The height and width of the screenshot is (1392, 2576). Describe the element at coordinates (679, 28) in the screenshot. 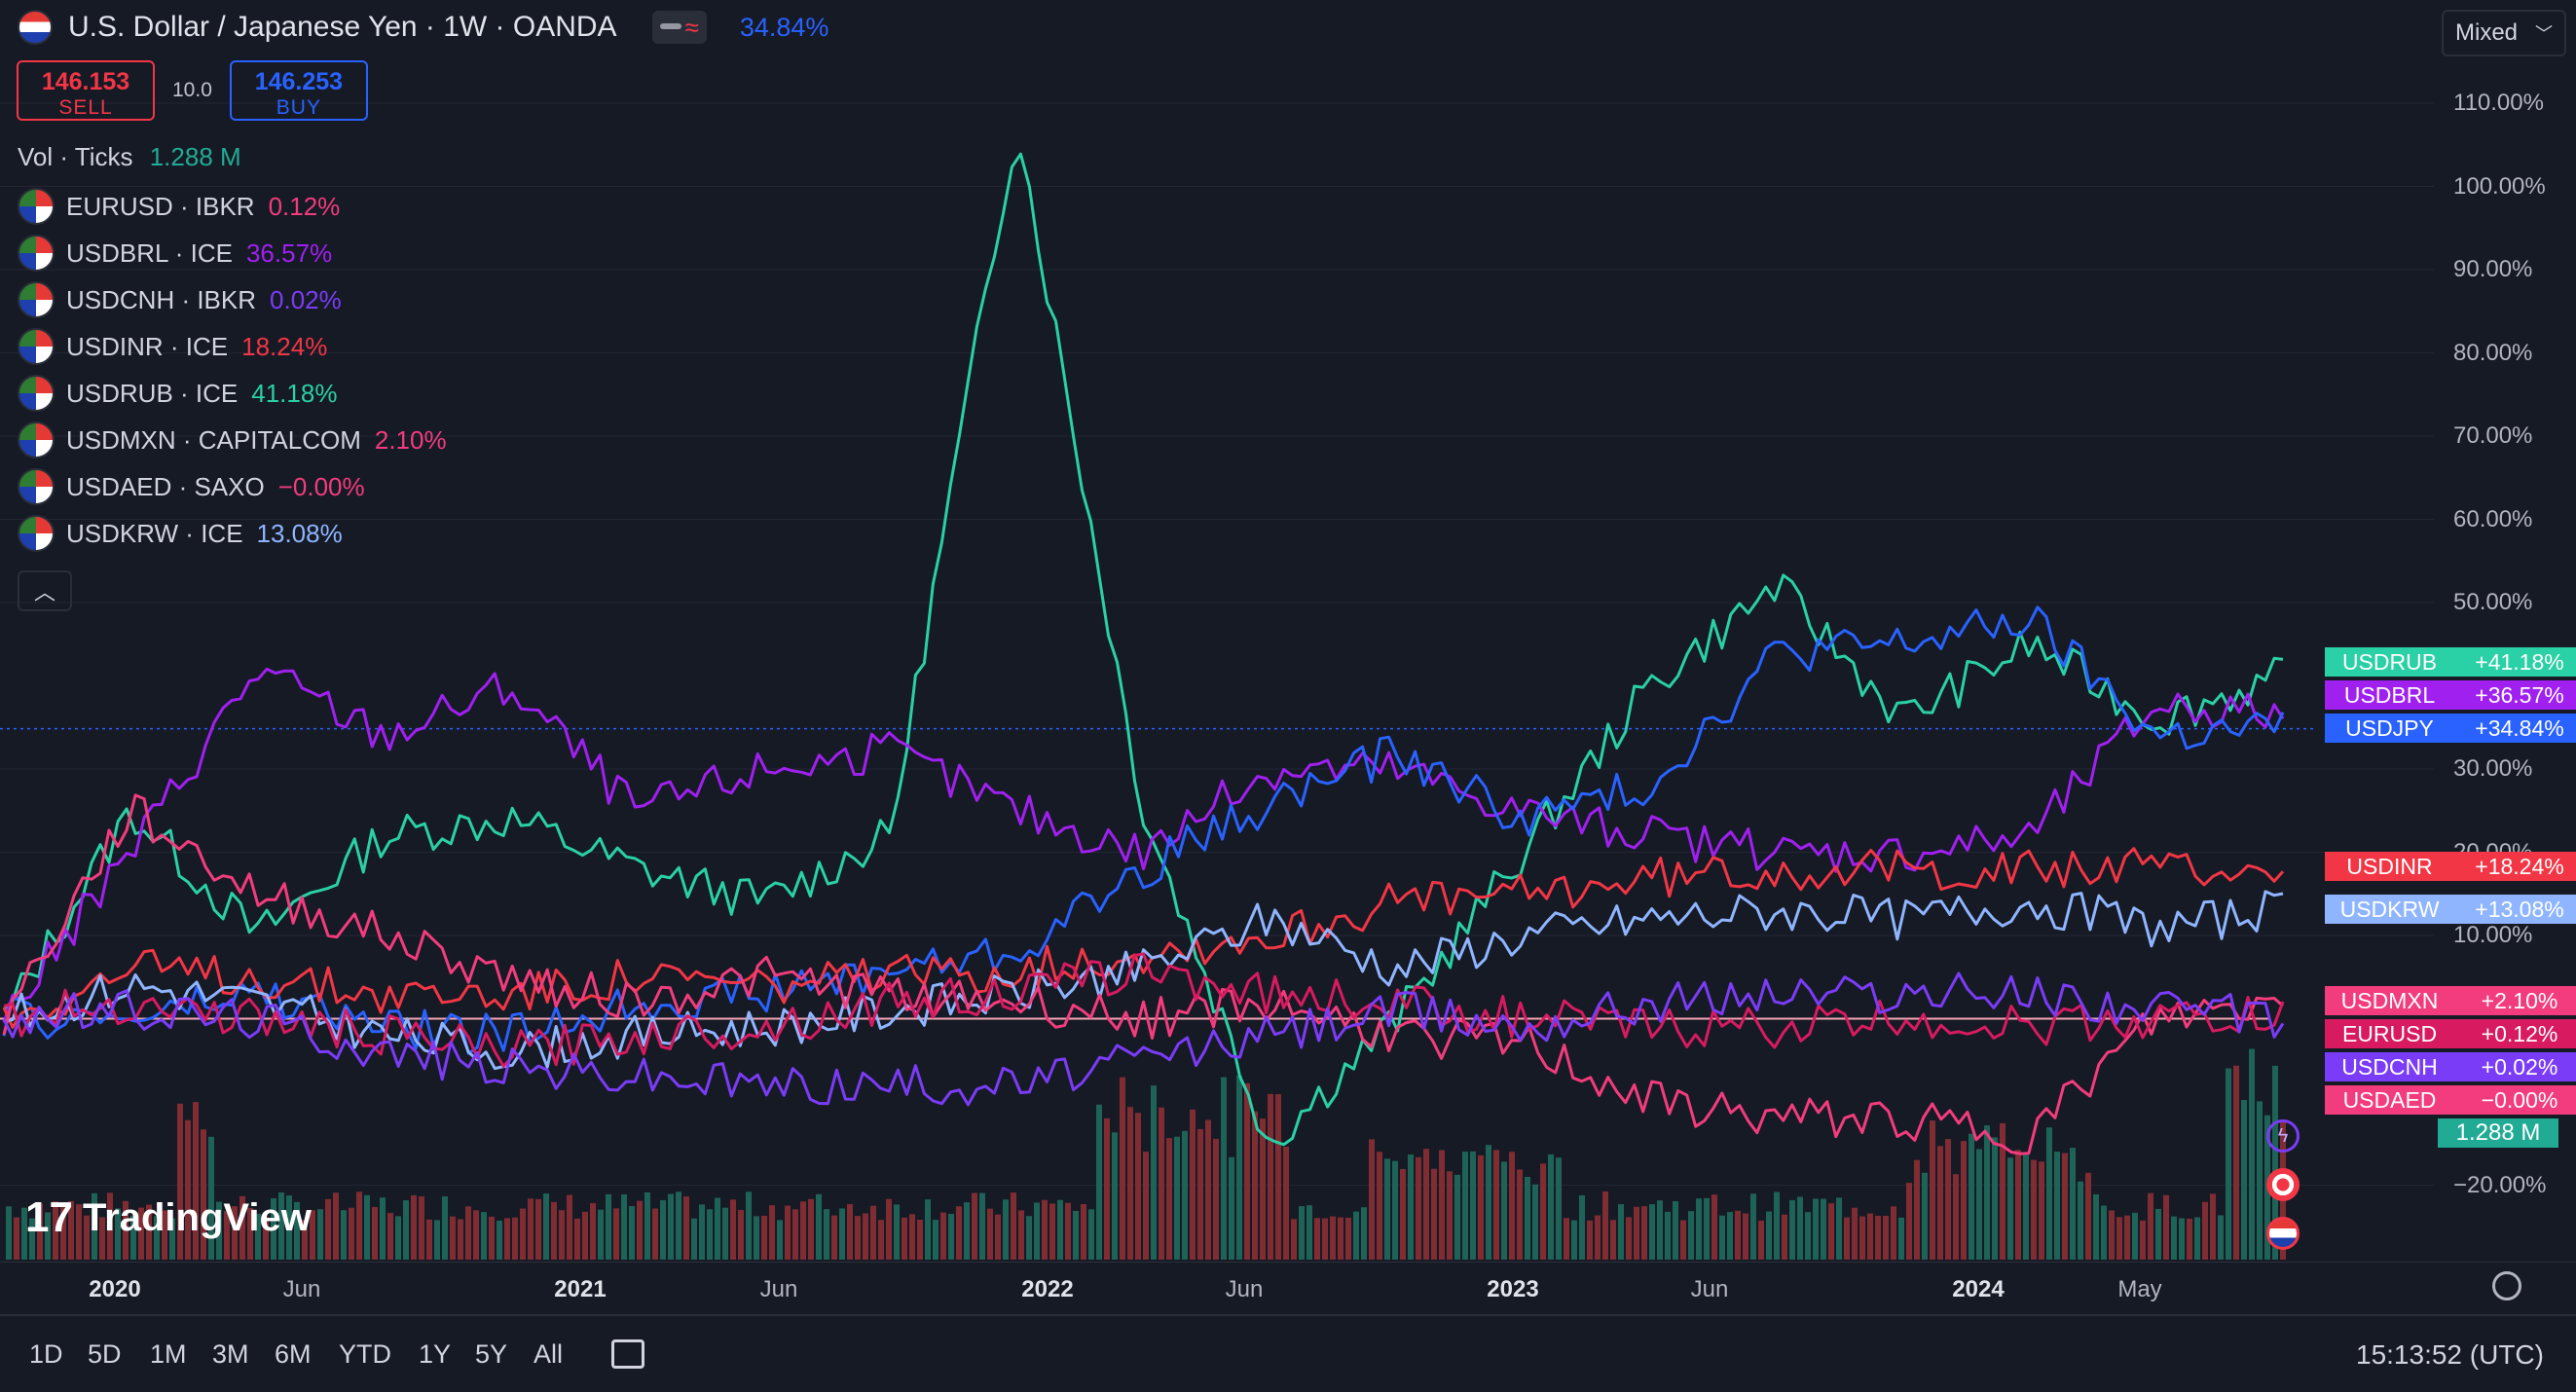

I see `visibility-toggle: ≈` at that location.